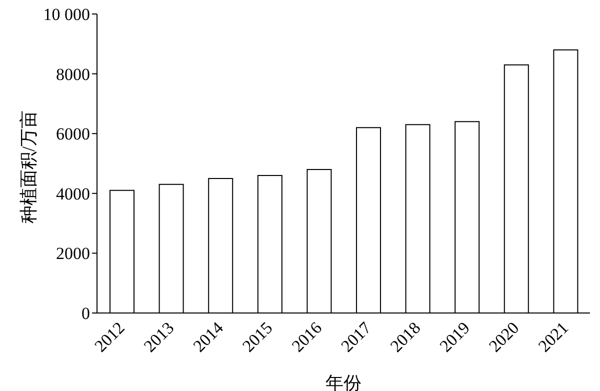  I want to click on y-tick-label: 0, so click(86, 314).